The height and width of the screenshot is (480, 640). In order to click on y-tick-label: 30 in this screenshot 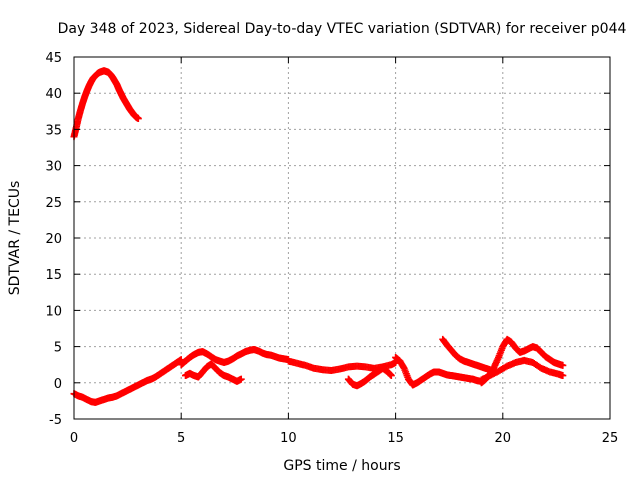, I will do `click(53, 167)`.